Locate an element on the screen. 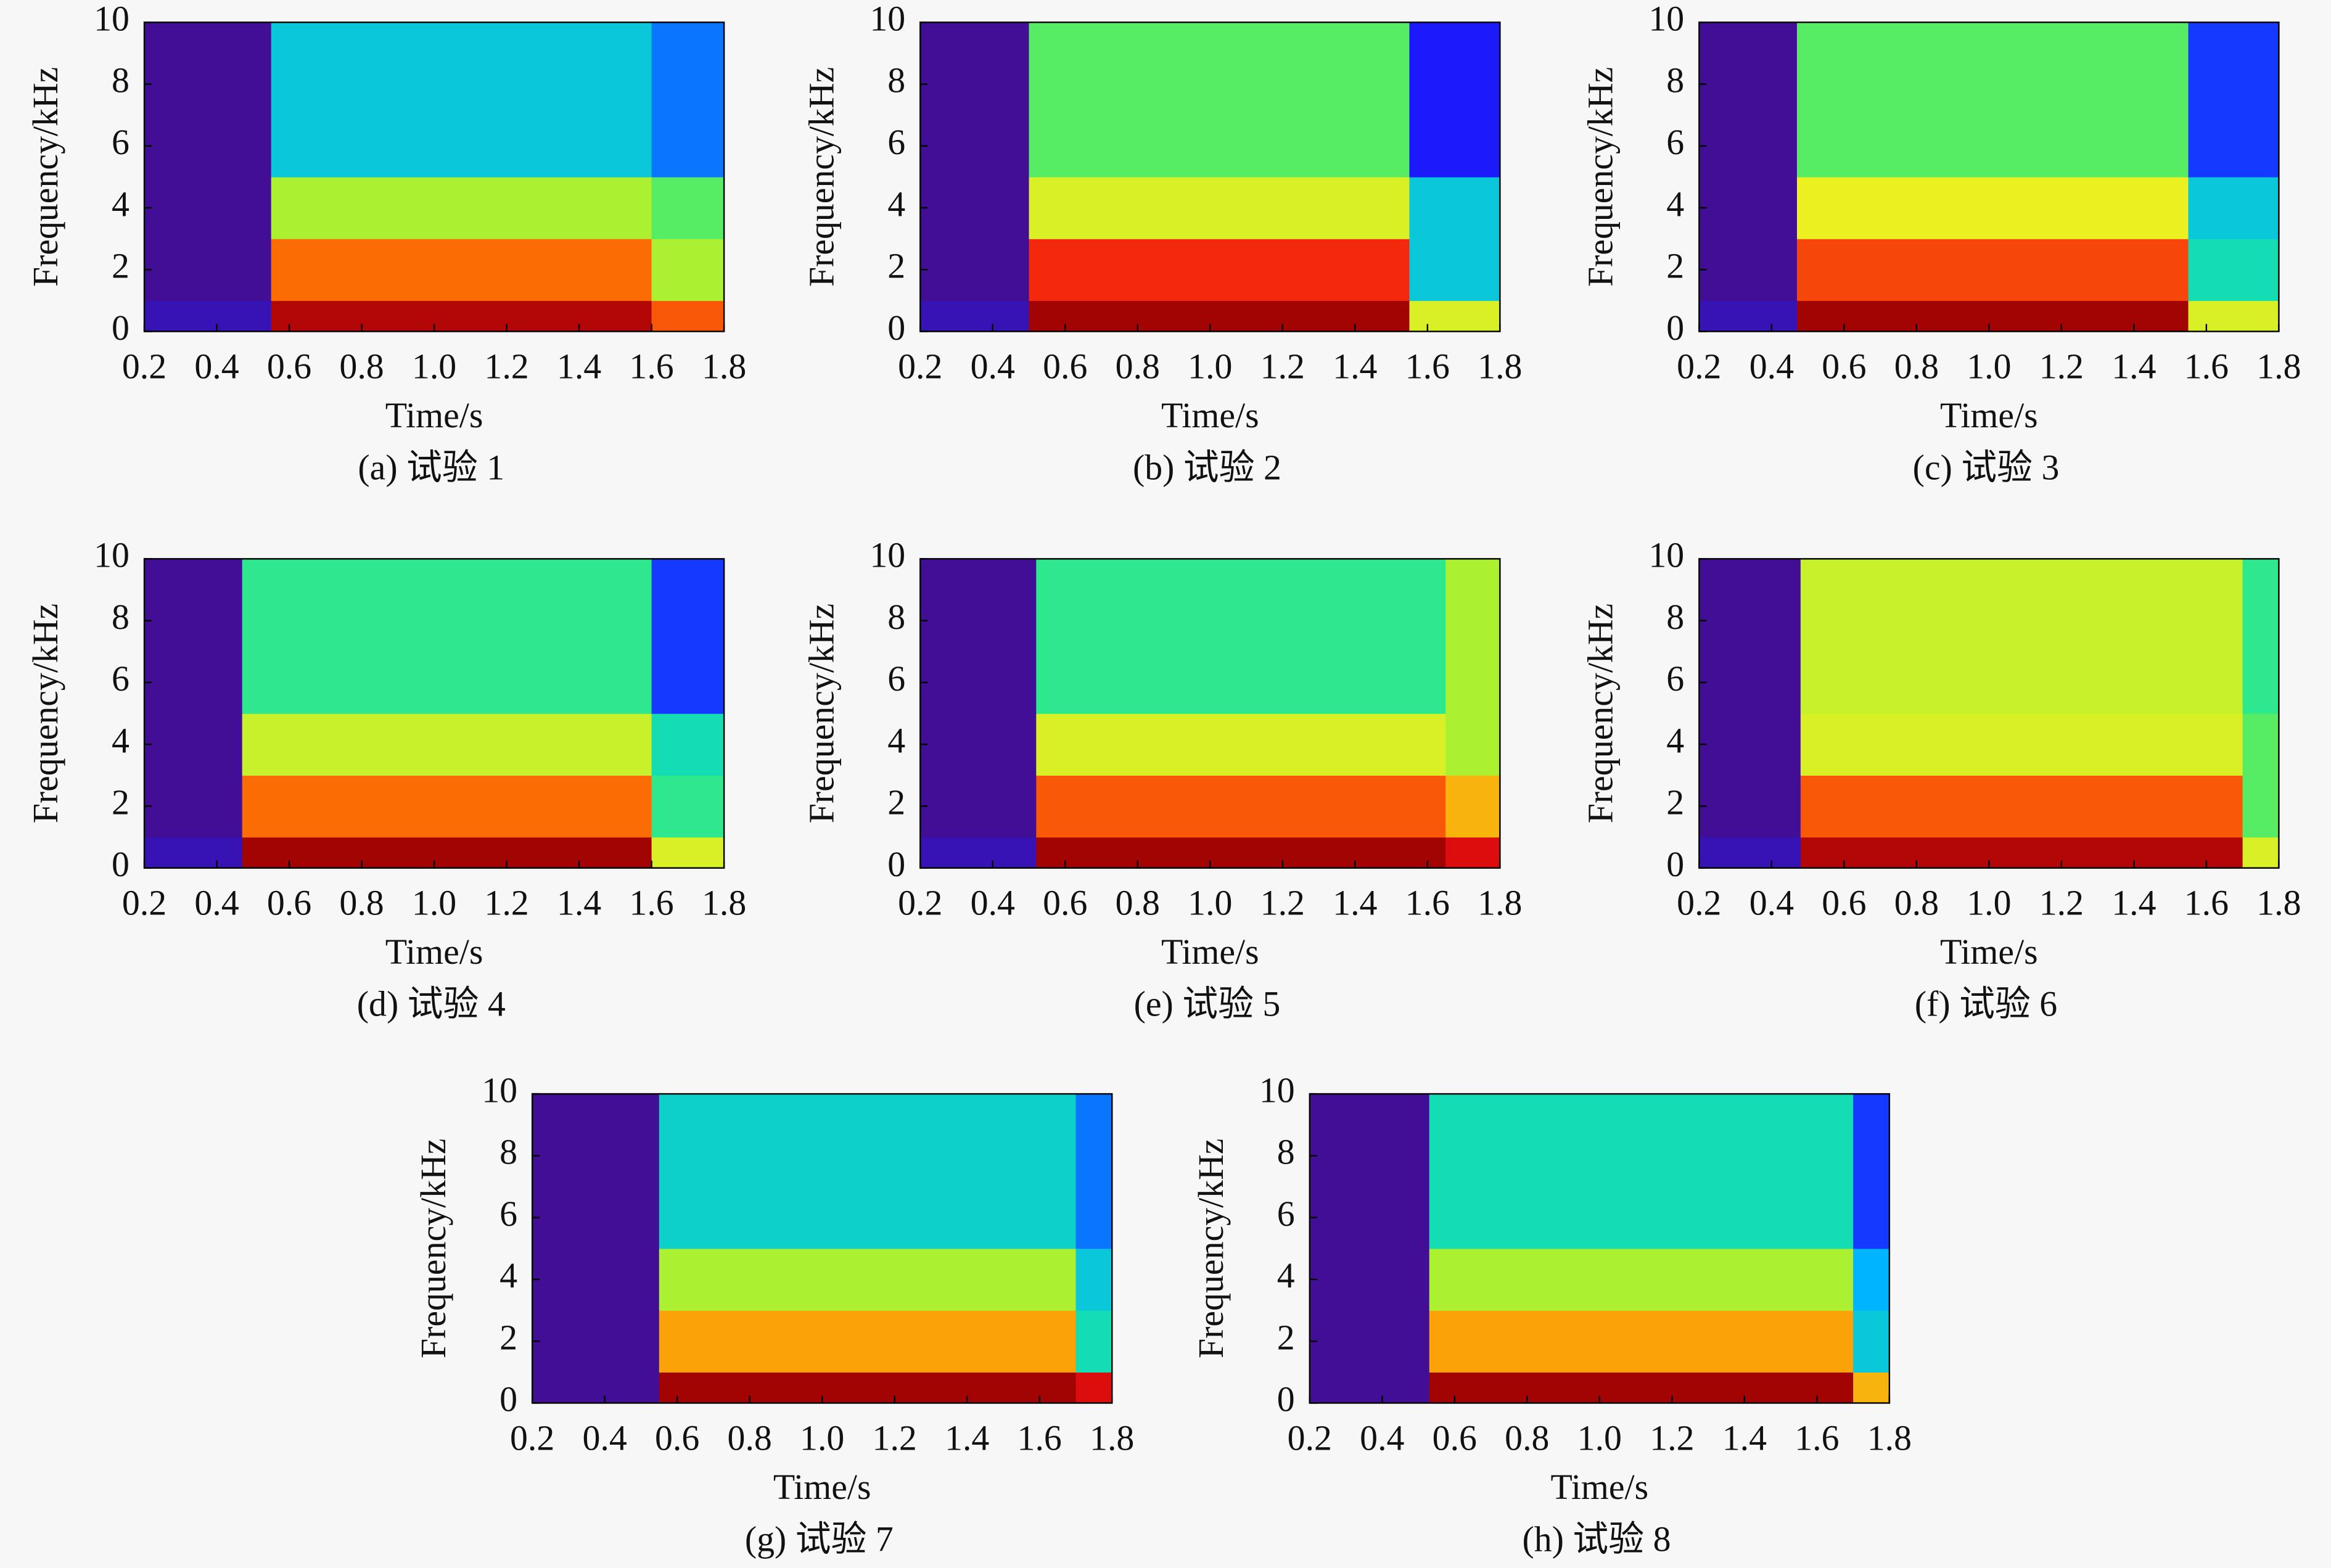 The width and height of the screenshot is (2331, 1568). panel-caption: (d) 试验 4 is located at coordinates (432, 1004).